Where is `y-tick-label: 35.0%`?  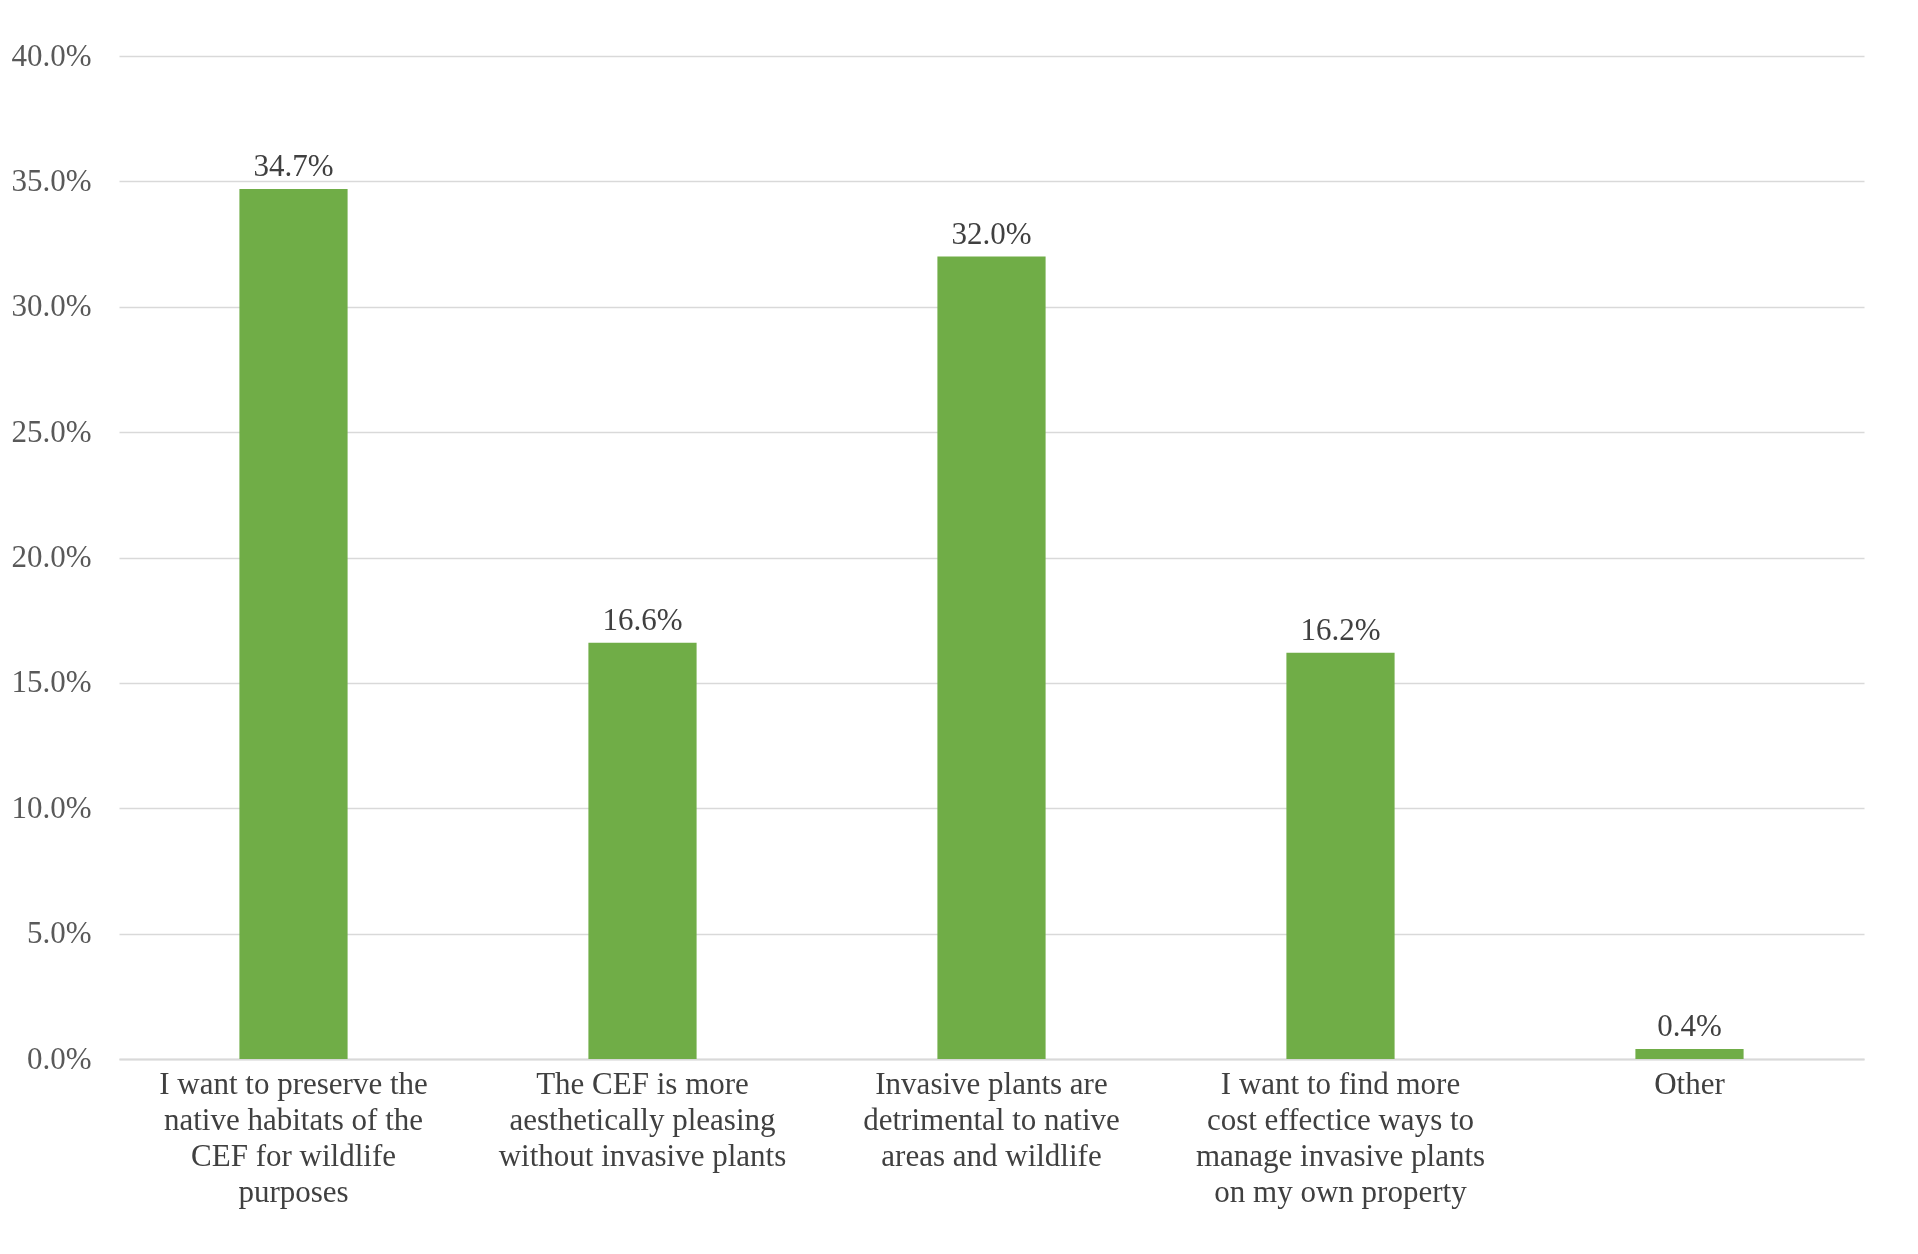
y-tick-label: 35.0% is located at coordinates (51, 180).